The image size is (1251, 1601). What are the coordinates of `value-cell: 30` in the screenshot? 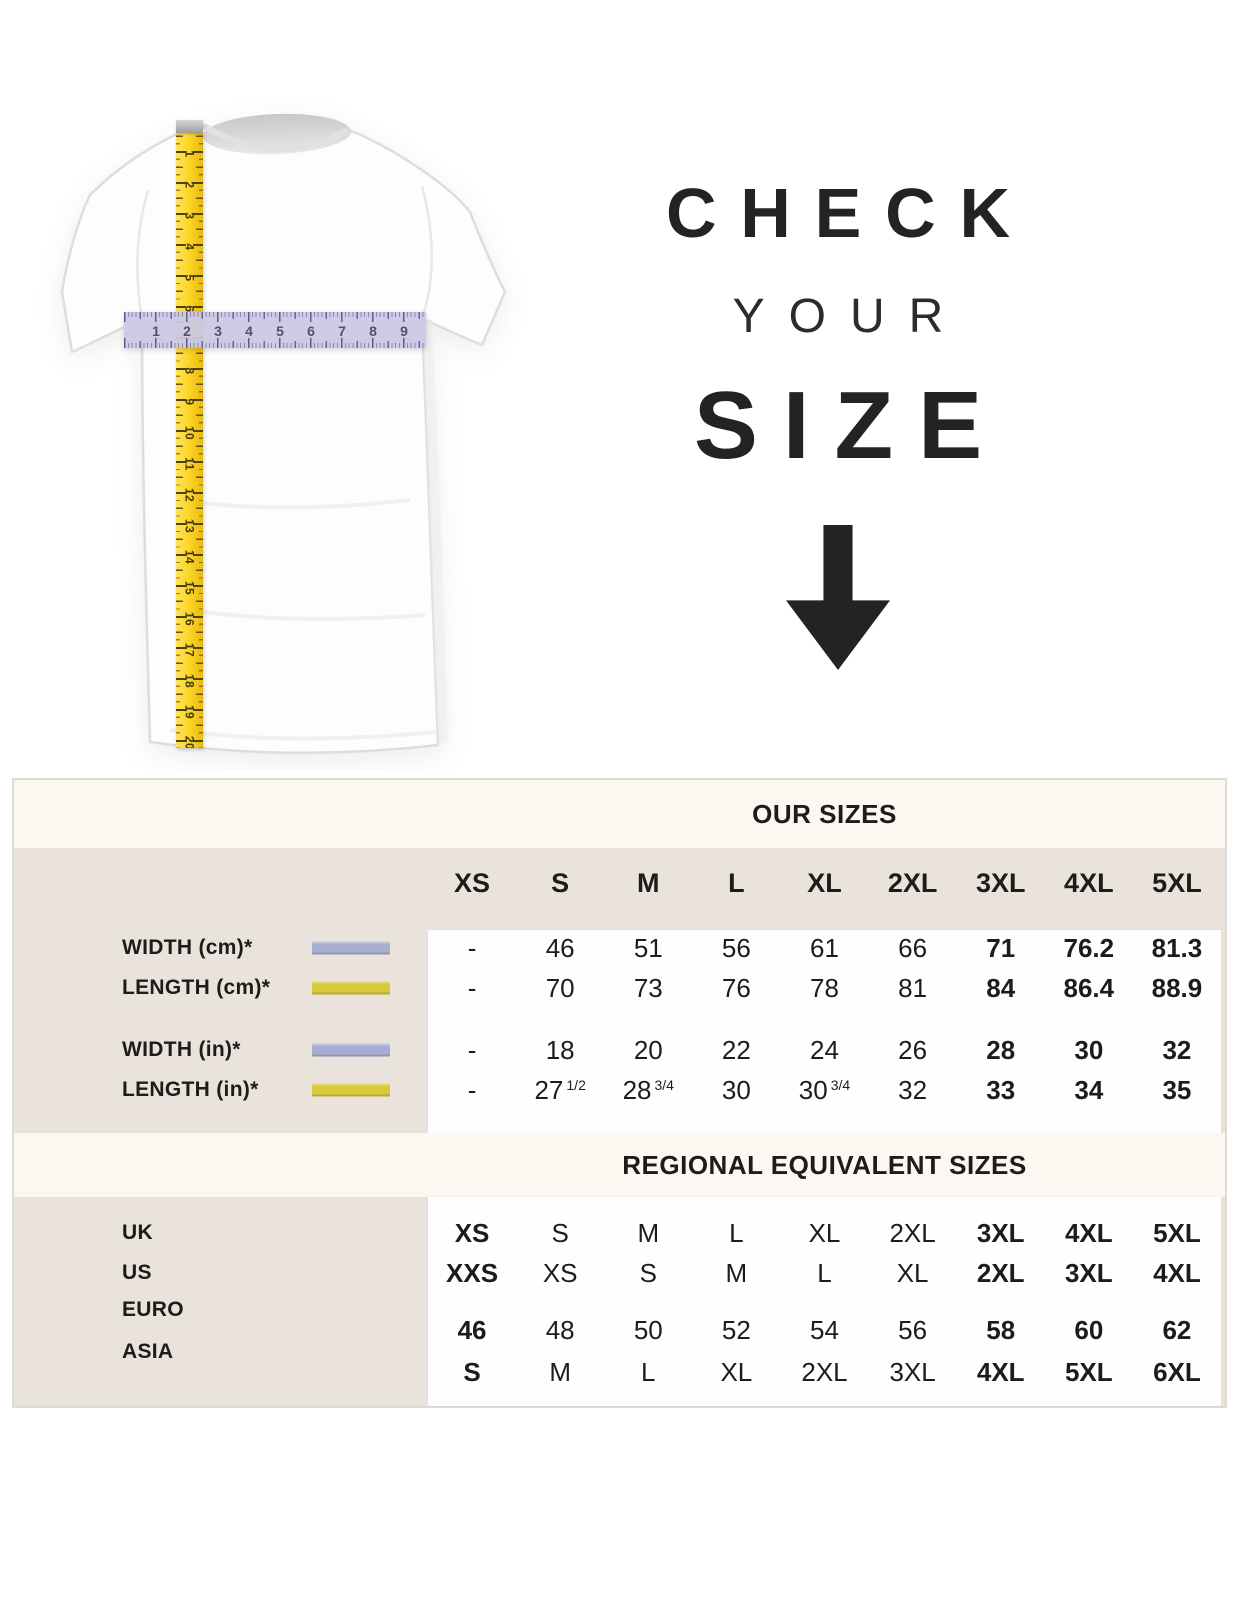 It's located at (1089, 1049).